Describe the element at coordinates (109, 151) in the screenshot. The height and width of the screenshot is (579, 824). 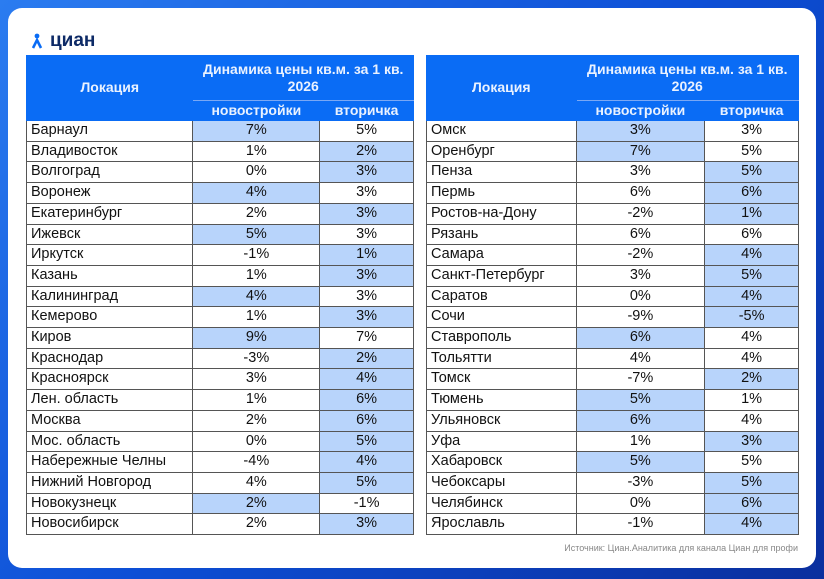
I see `city-cell: Владивосток` at that location.